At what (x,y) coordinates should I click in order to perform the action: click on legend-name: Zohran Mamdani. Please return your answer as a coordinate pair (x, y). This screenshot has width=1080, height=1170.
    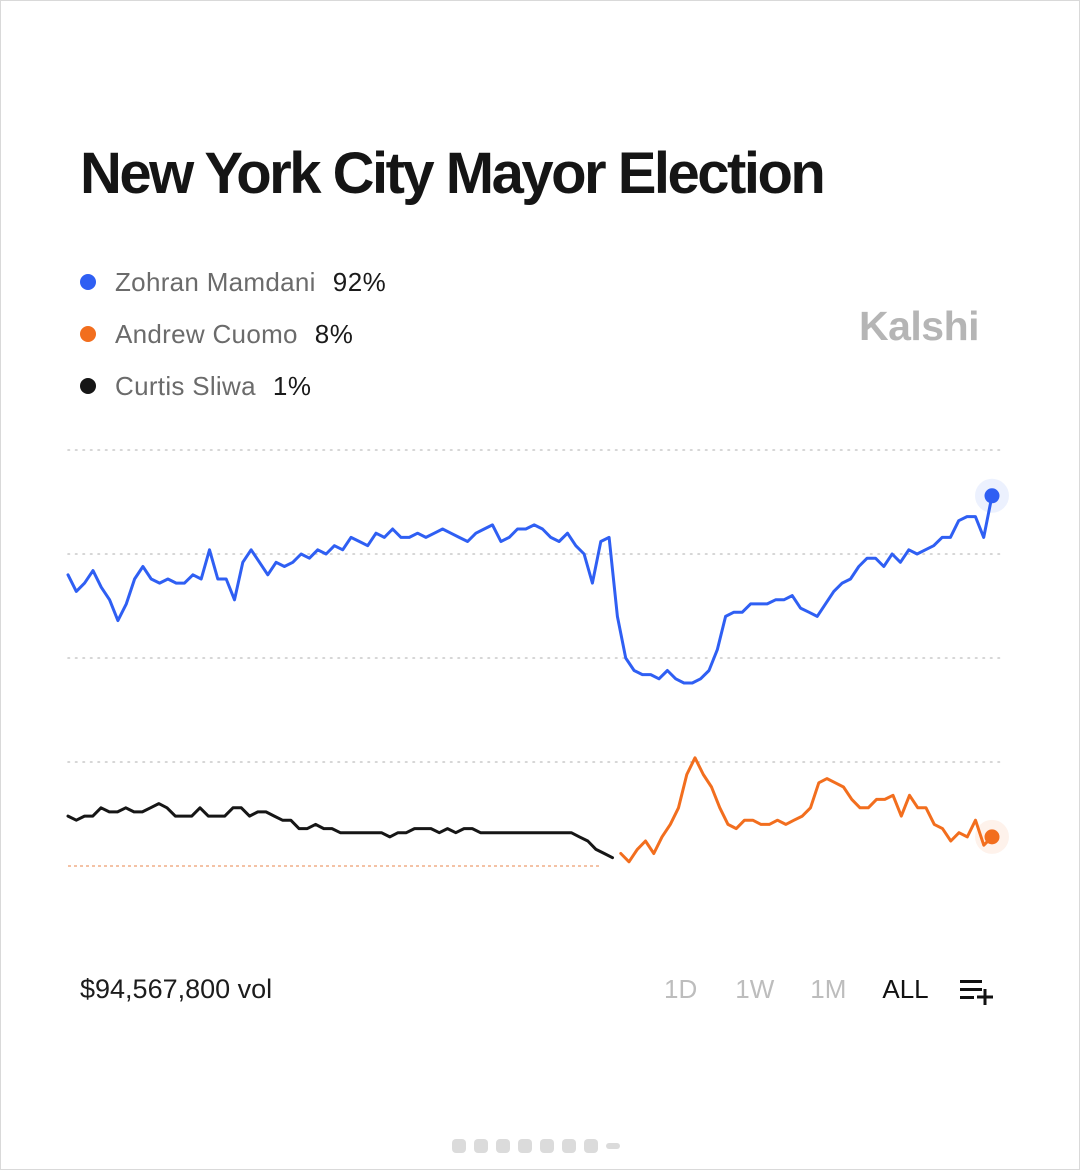
    Looking at the image, I should click on (215, 281).